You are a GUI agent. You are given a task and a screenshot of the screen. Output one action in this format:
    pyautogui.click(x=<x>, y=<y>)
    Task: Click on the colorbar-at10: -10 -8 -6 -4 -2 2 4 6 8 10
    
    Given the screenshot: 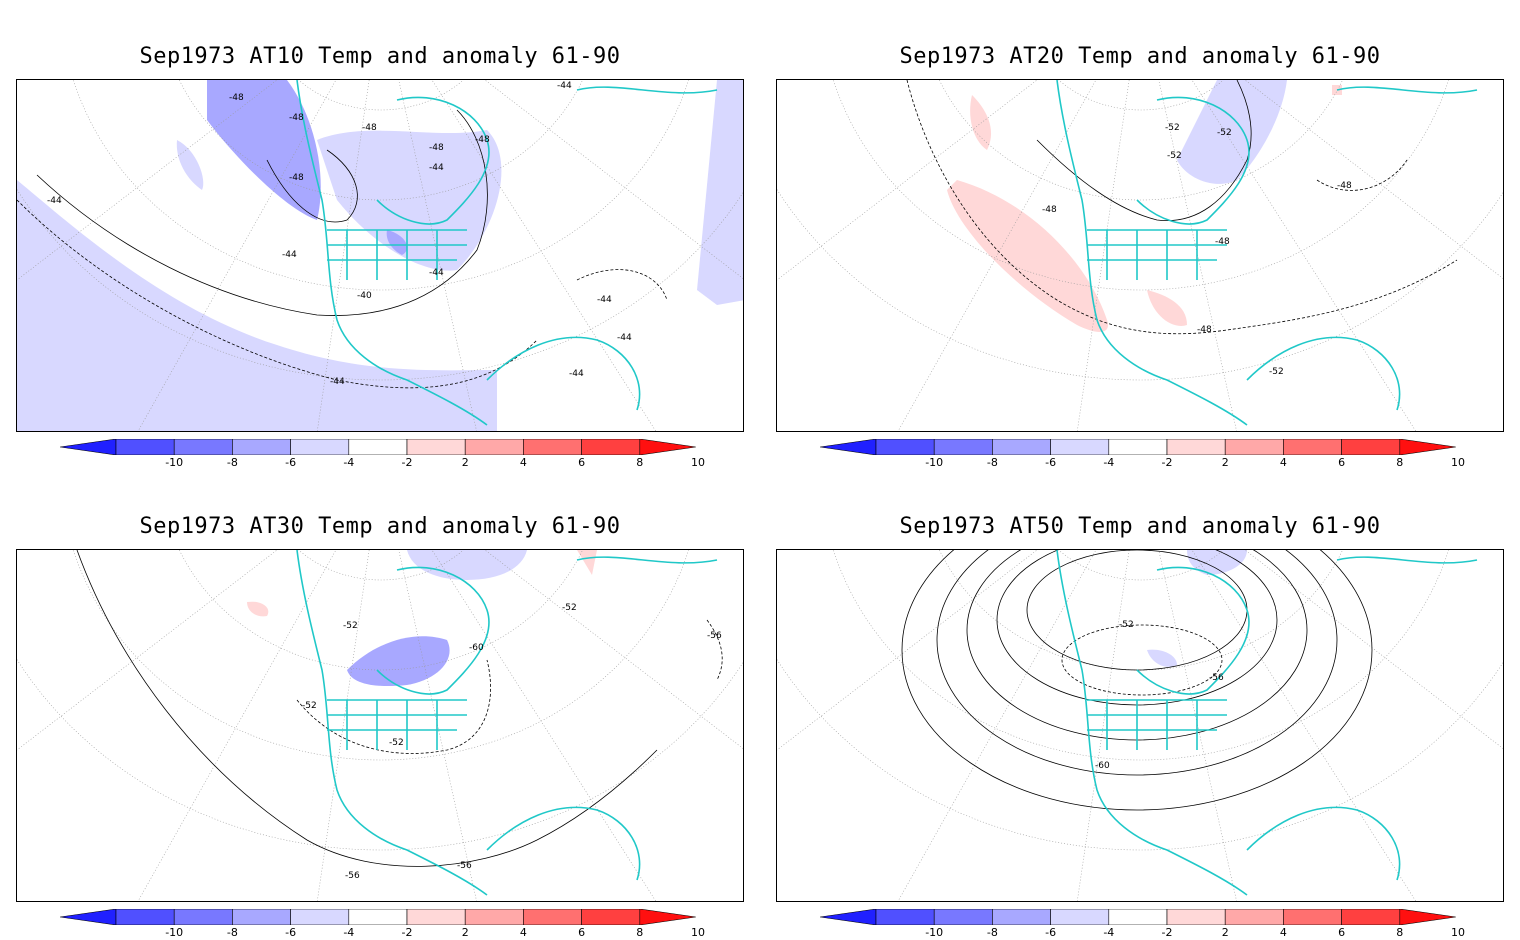 What is the action you would take?
    pyautogui.click(x=382, y=454)
    